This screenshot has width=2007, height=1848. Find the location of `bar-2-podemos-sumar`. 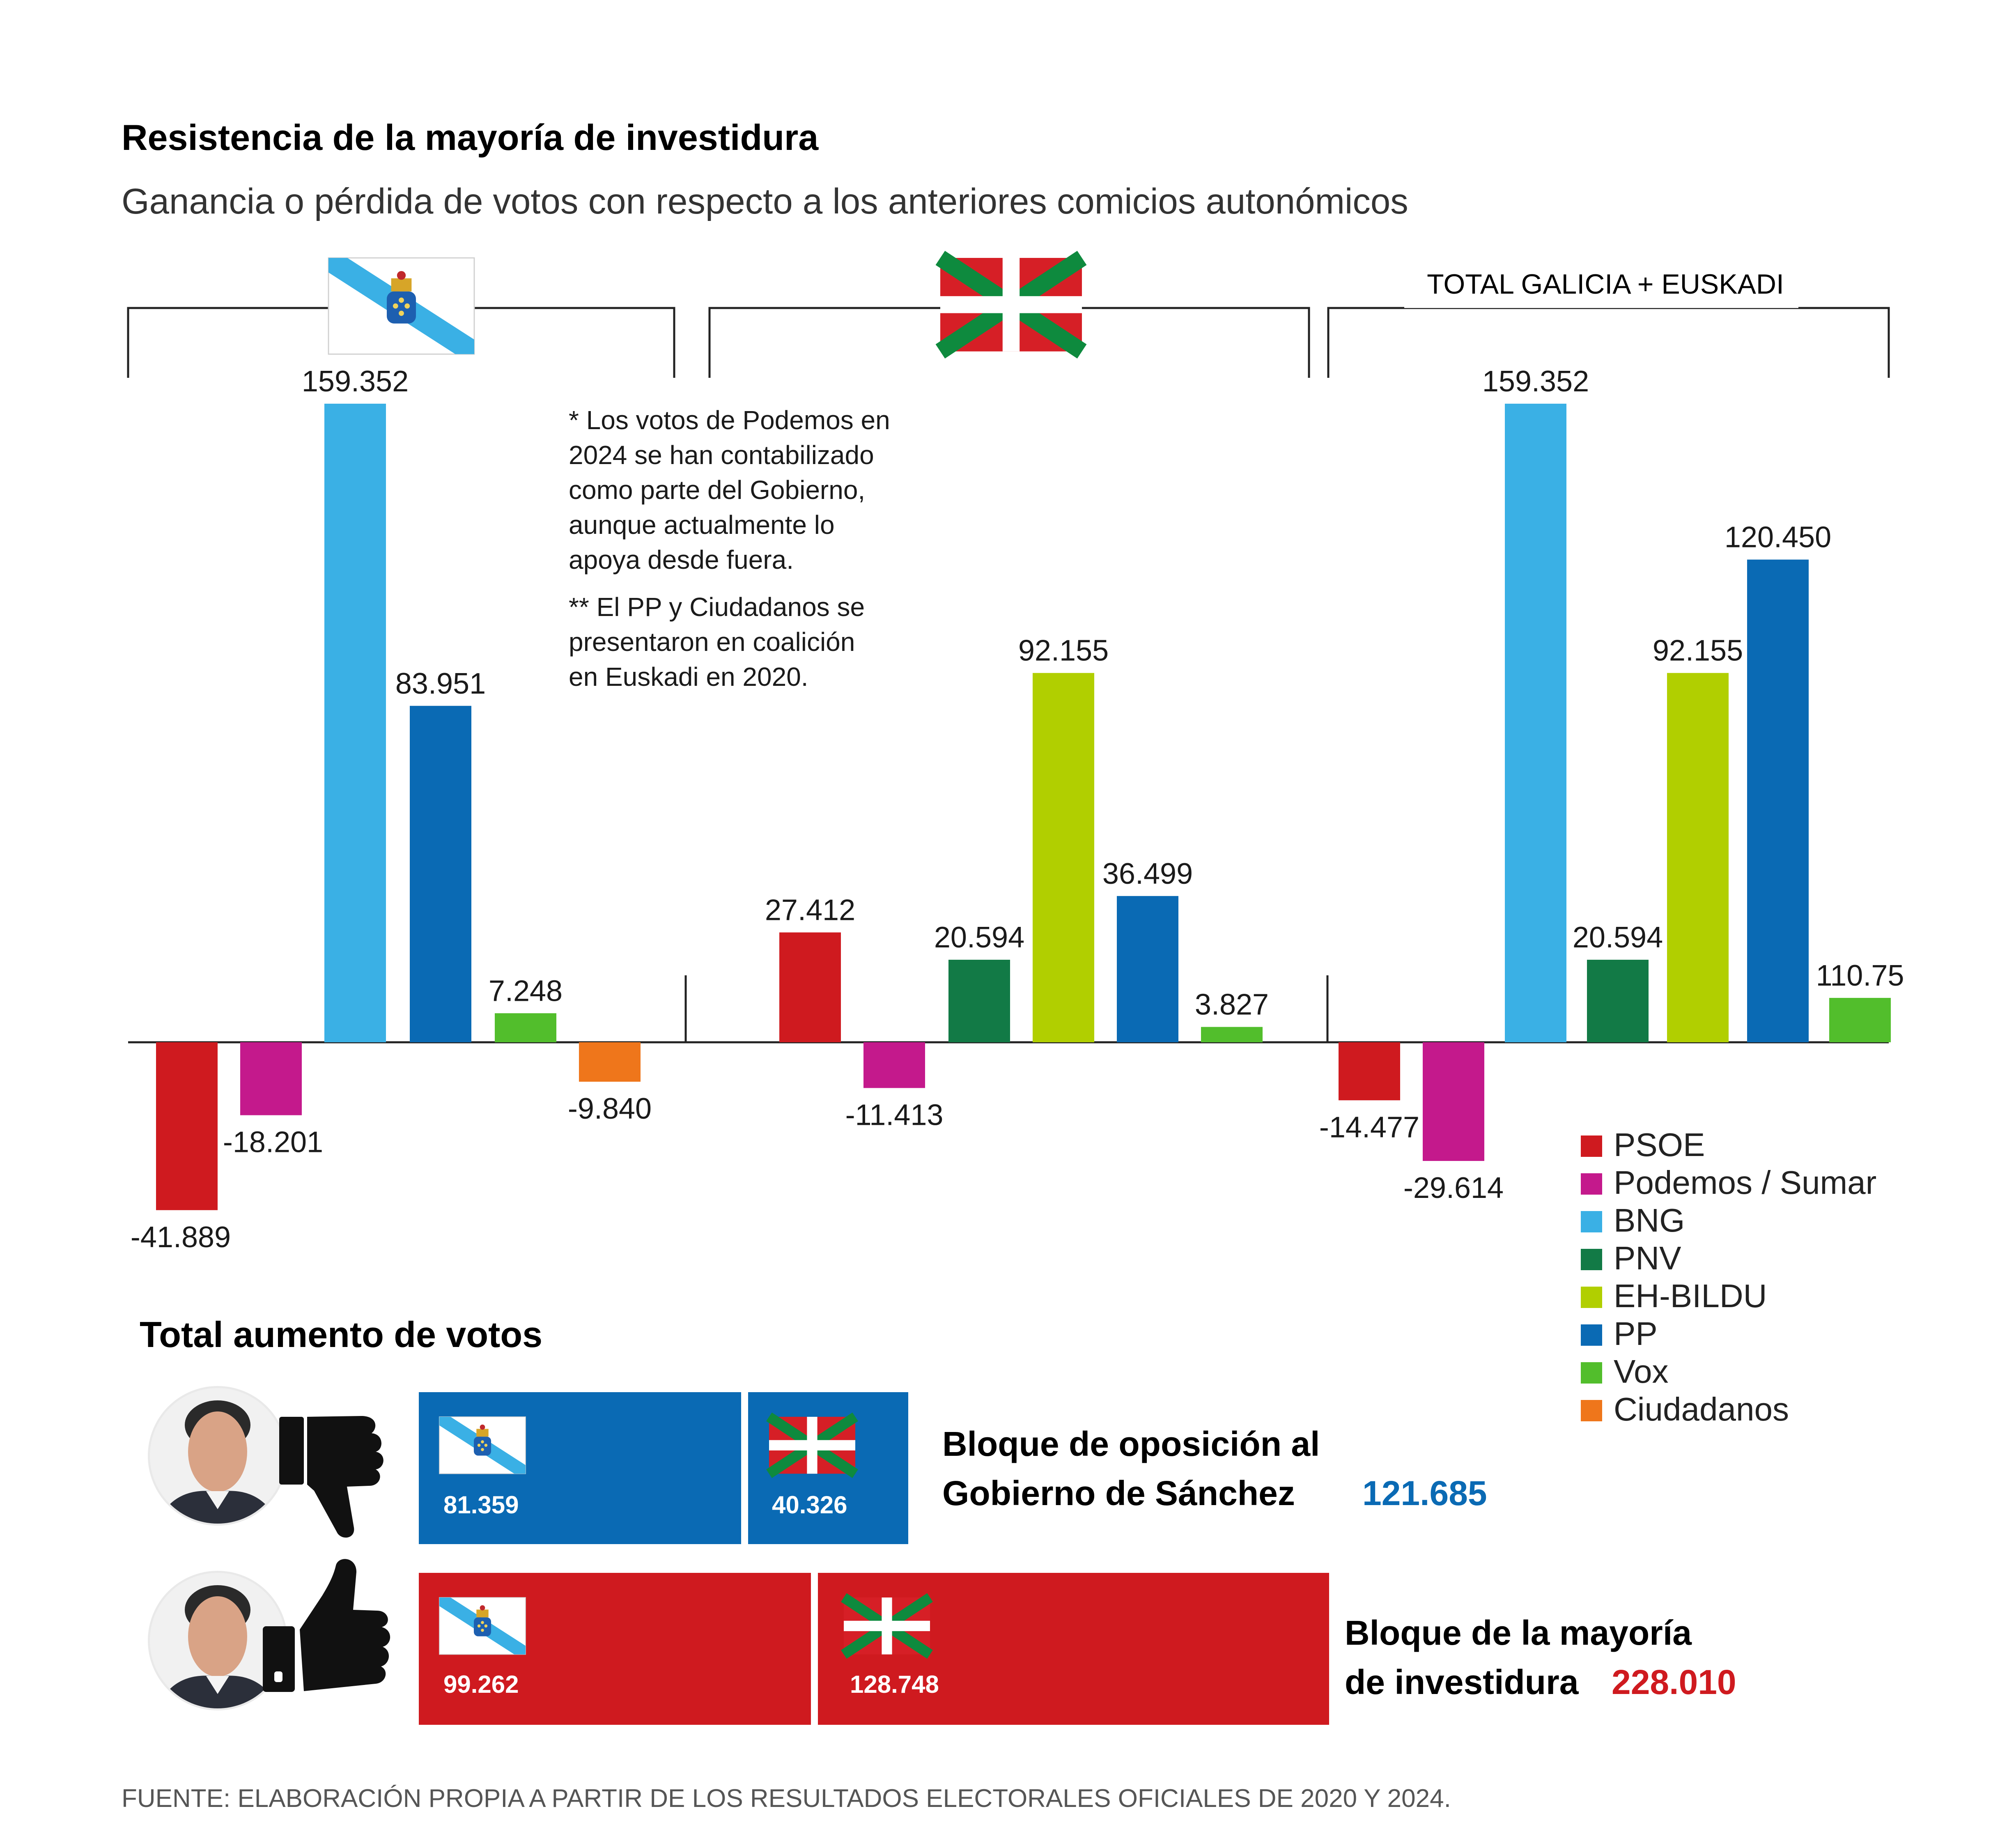

bar-2-podemos-sumar is located at coordinates (894, 1065).